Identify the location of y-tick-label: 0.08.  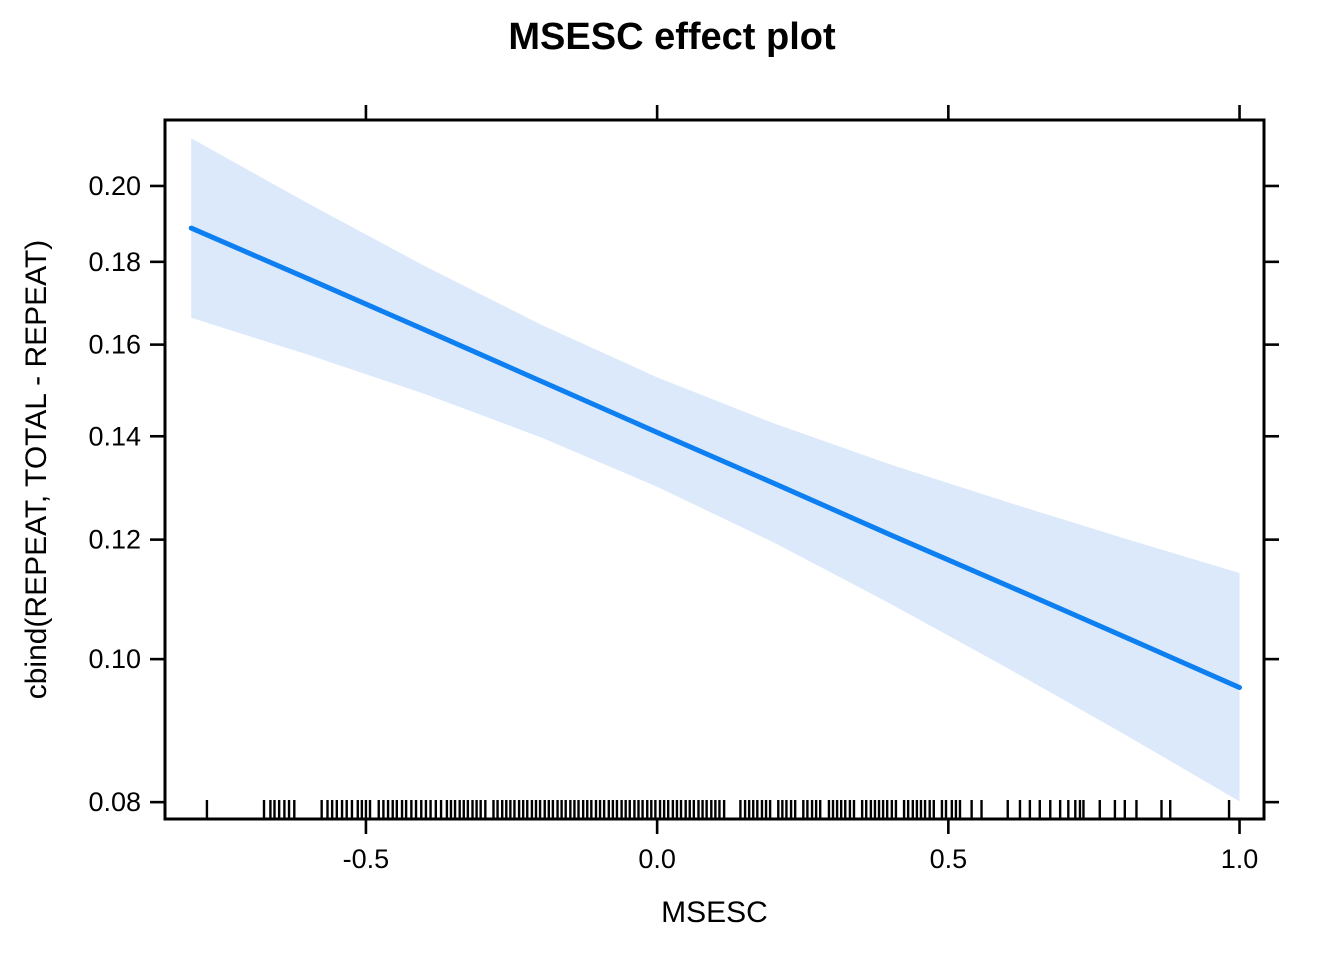
(114, 802).